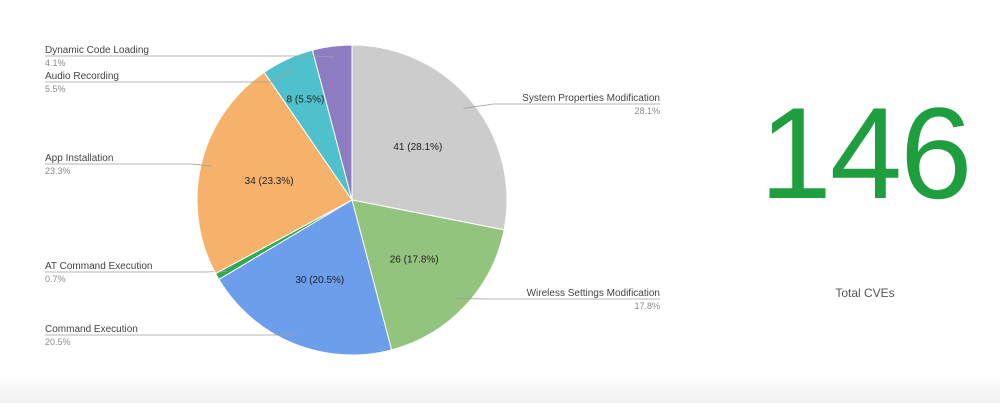 The image size is (1000, 403). What do you see at coordinates (58, 342) in the screenshot?
I see `callout-percent-command-execution: 20.5%` at bounding box center [58, 342].